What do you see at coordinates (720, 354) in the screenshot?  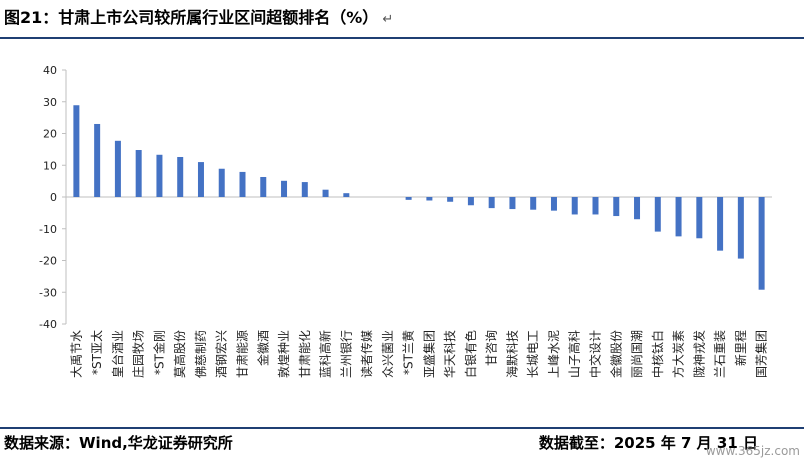 I see `x-tick-label: 兰石重装` at bounding box center [720, 354].